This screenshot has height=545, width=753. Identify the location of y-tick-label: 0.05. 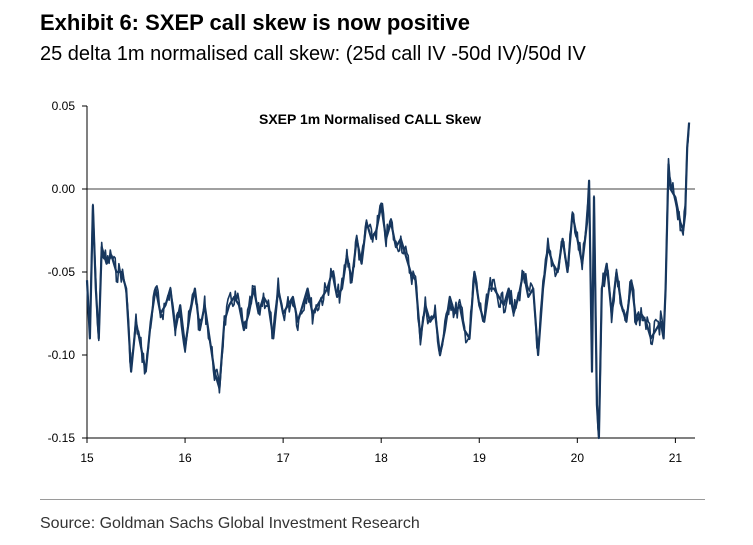
(64, 106).